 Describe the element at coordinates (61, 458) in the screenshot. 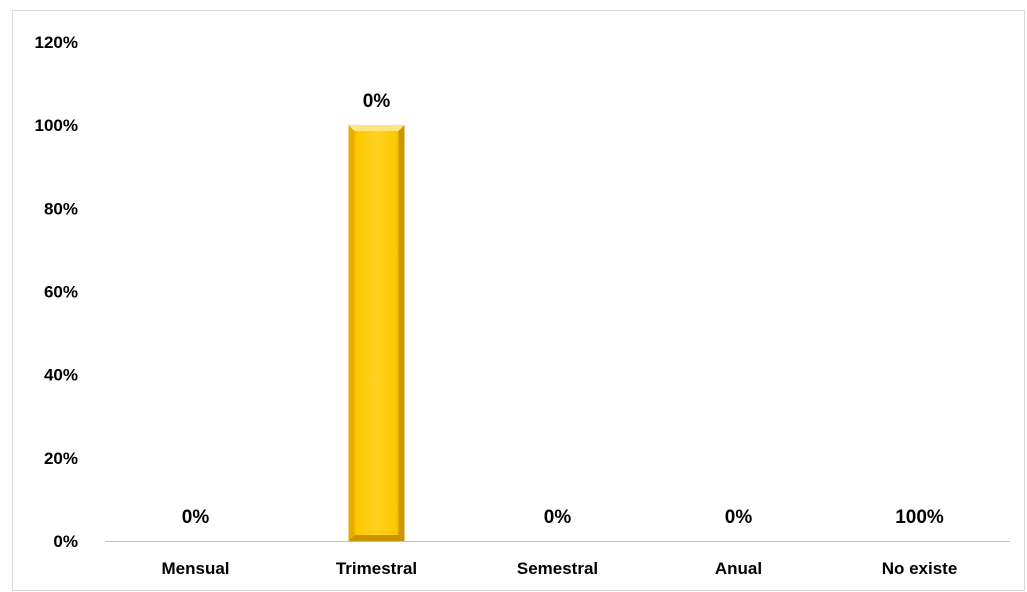

I see `y-tick-label: 20%` at that location.